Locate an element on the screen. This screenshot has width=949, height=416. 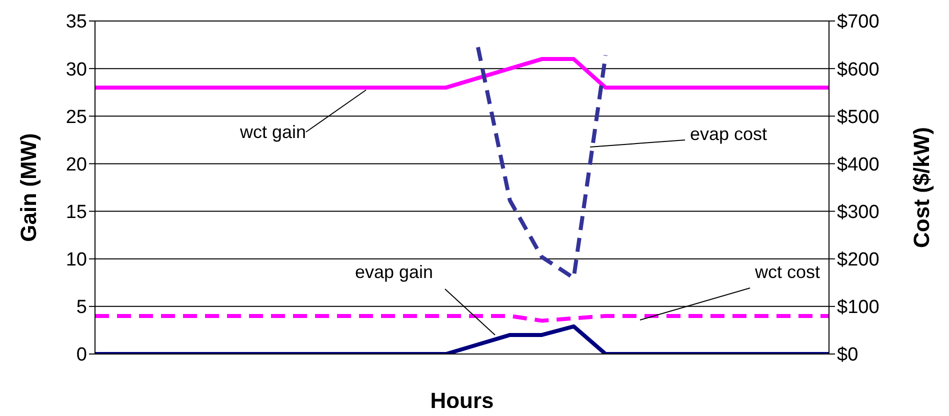
y-tick-label: 5 is located at coordinates (81, 307).